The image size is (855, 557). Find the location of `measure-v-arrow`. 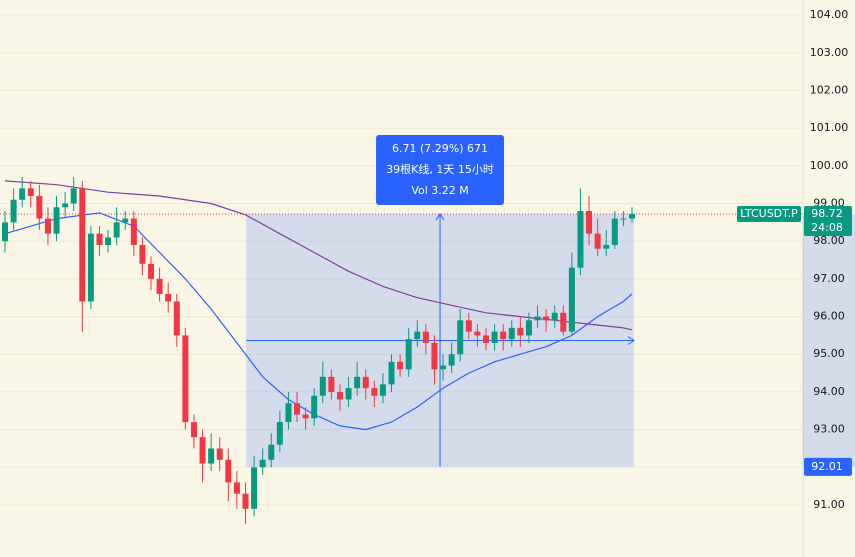

measure-v-arrow is located at coordinates (440, 217).